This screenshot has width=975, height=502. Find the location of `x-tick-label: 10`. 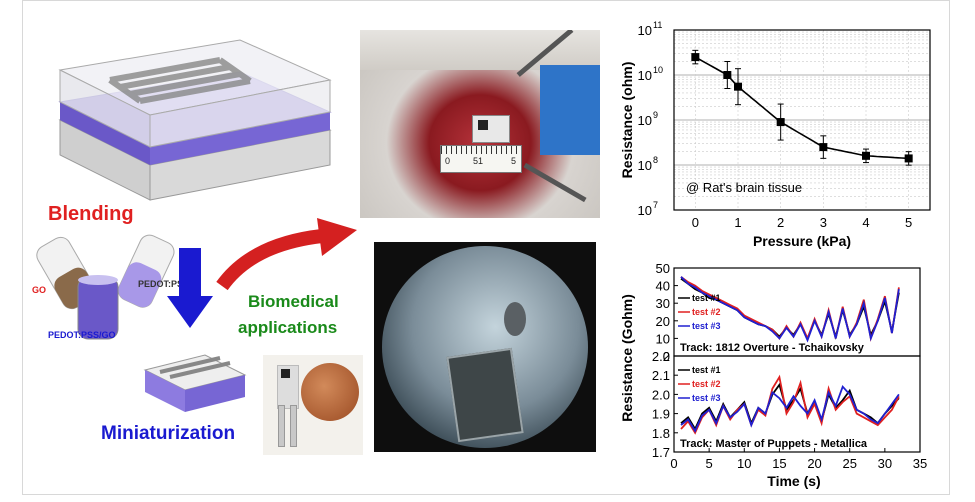

x-tick-label: 10 is located at coordinates (744, 463).